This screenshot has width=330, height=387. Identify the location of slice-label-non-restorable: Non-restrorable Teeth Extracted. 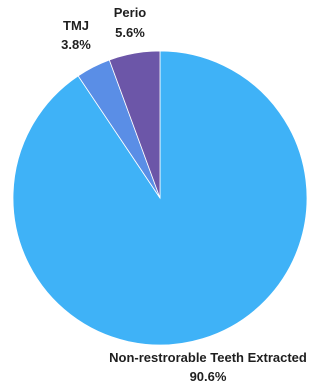
(208, 357).